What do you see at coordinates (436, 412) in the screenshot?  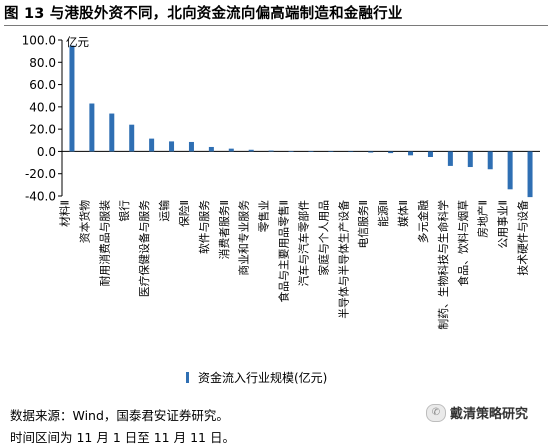 I see `wechat-icon: ✆` at bounding box center [436, 412].